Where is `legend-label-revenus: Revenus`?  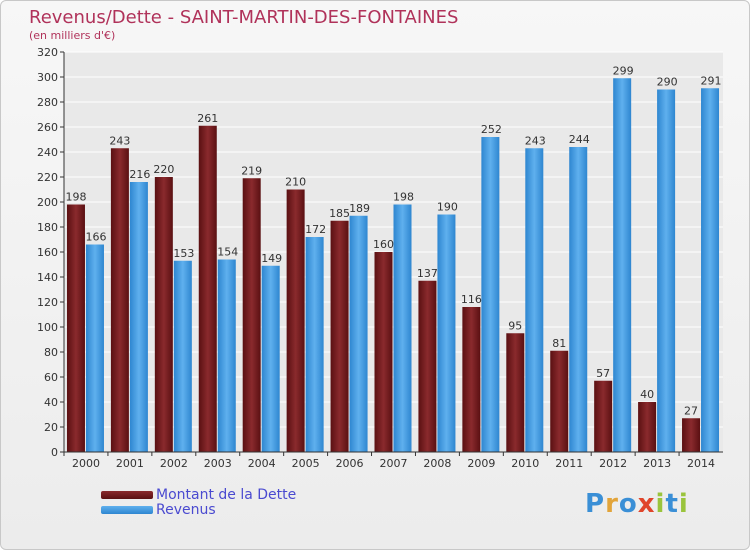
legend-label-revenus: Revenus is located at coordinates (186, 510).